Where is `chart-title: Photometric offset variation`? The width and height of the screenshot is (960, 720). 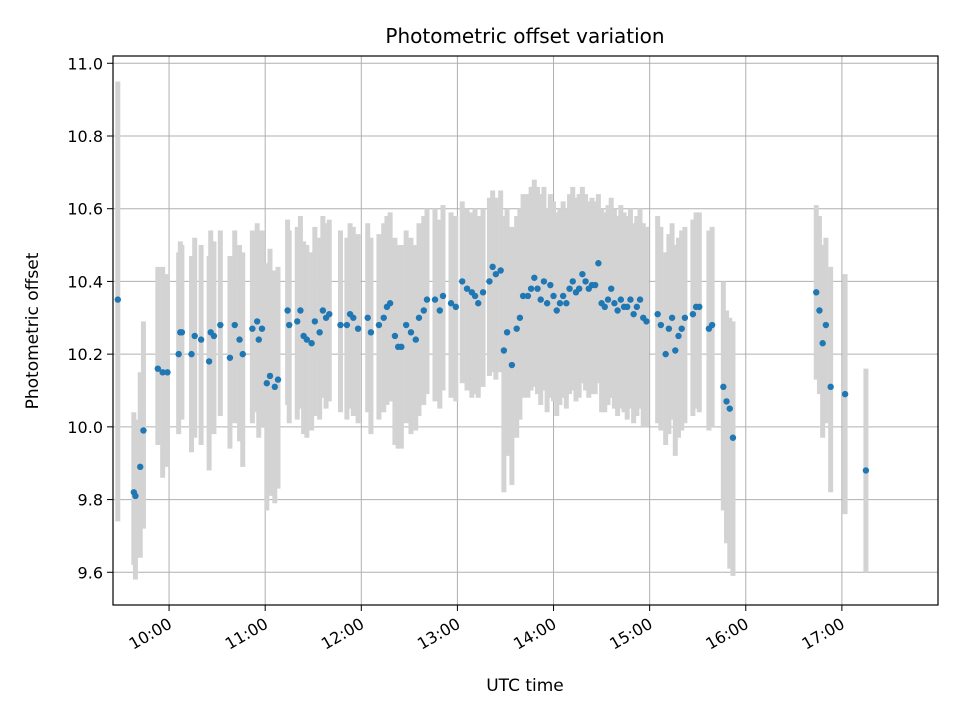
chart-title: Photometric offset variation is located at coordinates (524, 36).